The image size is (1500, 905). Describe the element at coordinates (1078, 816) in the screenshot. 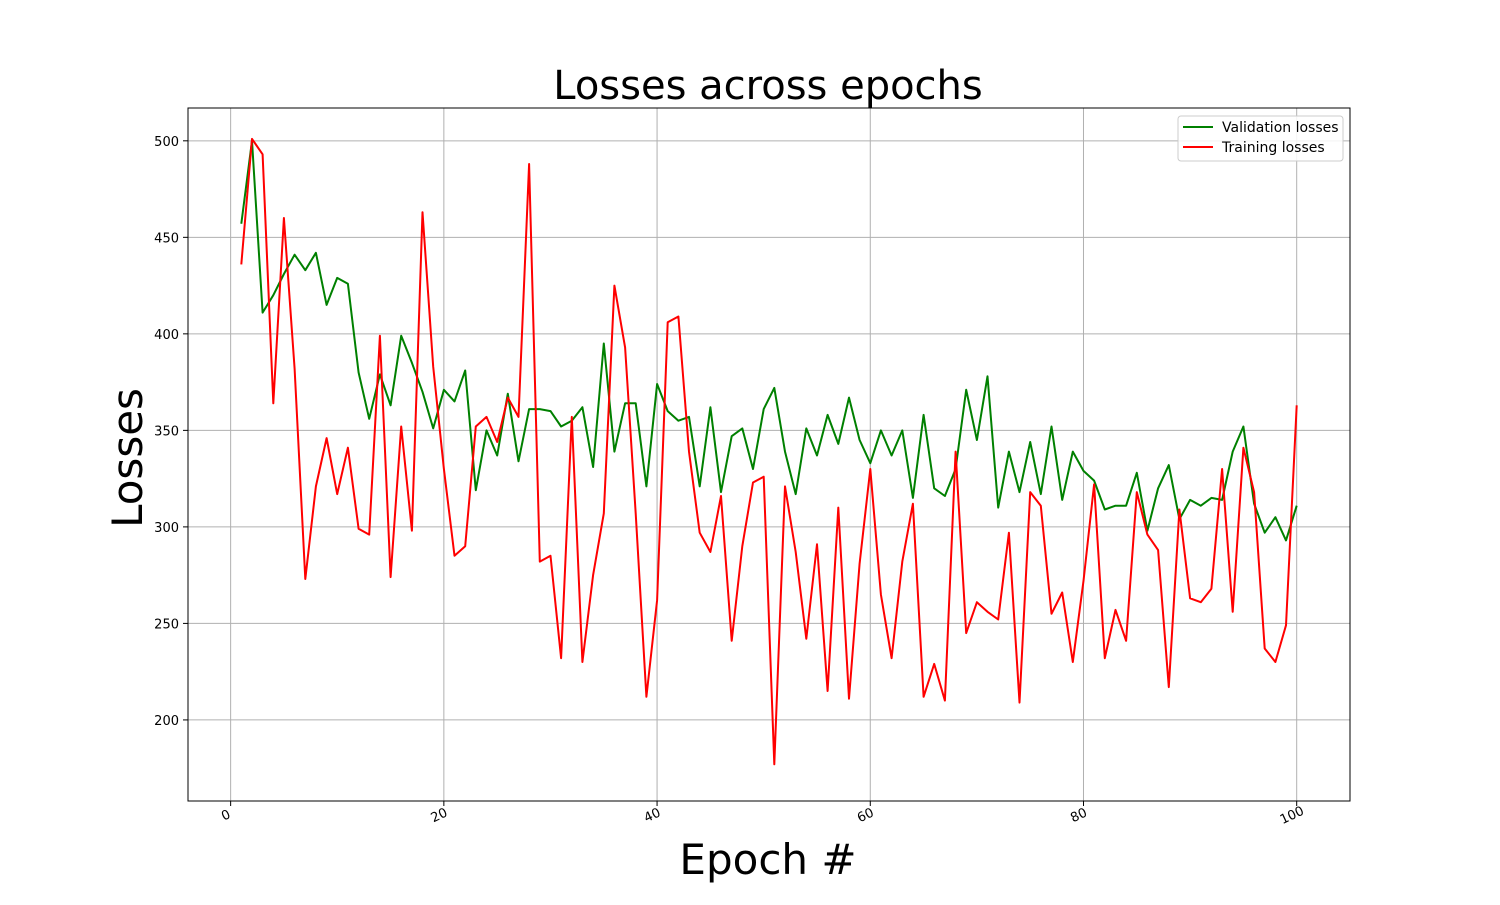

I see `x-tick-label: 80` at that location.